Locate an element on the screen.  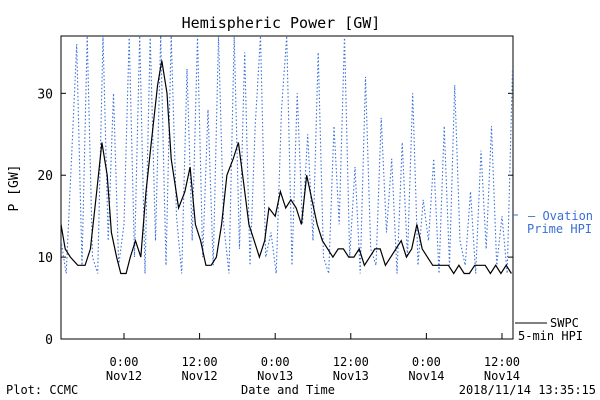
legend-ovation-line2: Prime HPI is located at coordinates (559, 229).